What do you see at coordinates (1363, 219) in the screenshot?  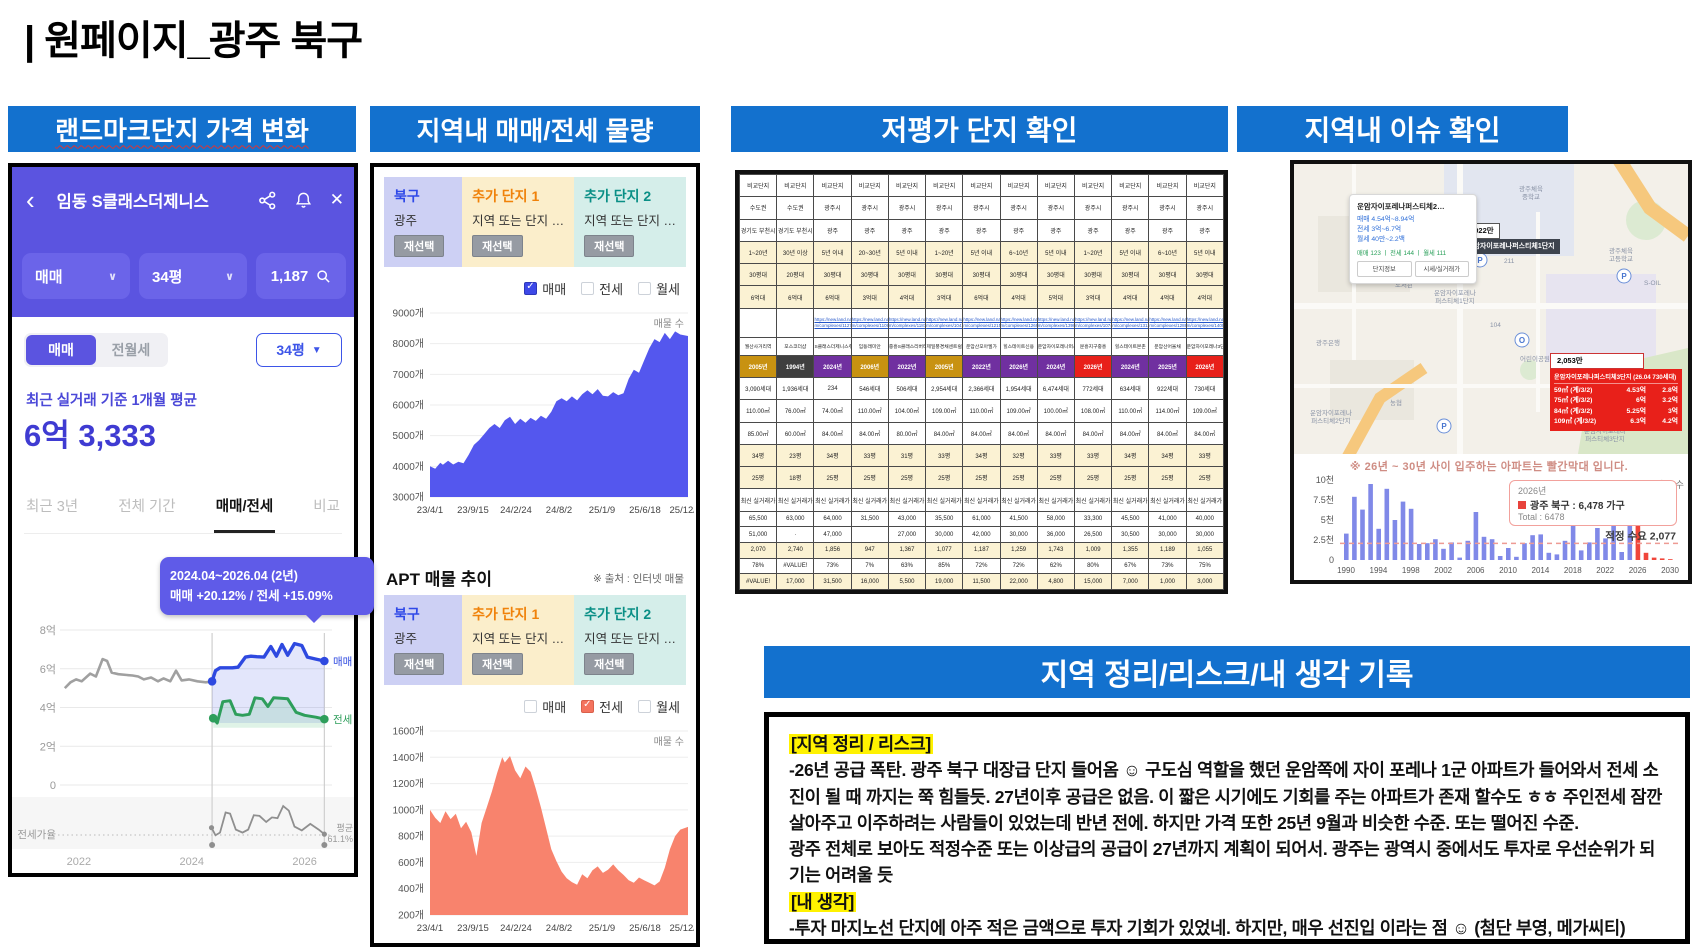 I see `card-label: 매매` at bounding box center [1363, 219].